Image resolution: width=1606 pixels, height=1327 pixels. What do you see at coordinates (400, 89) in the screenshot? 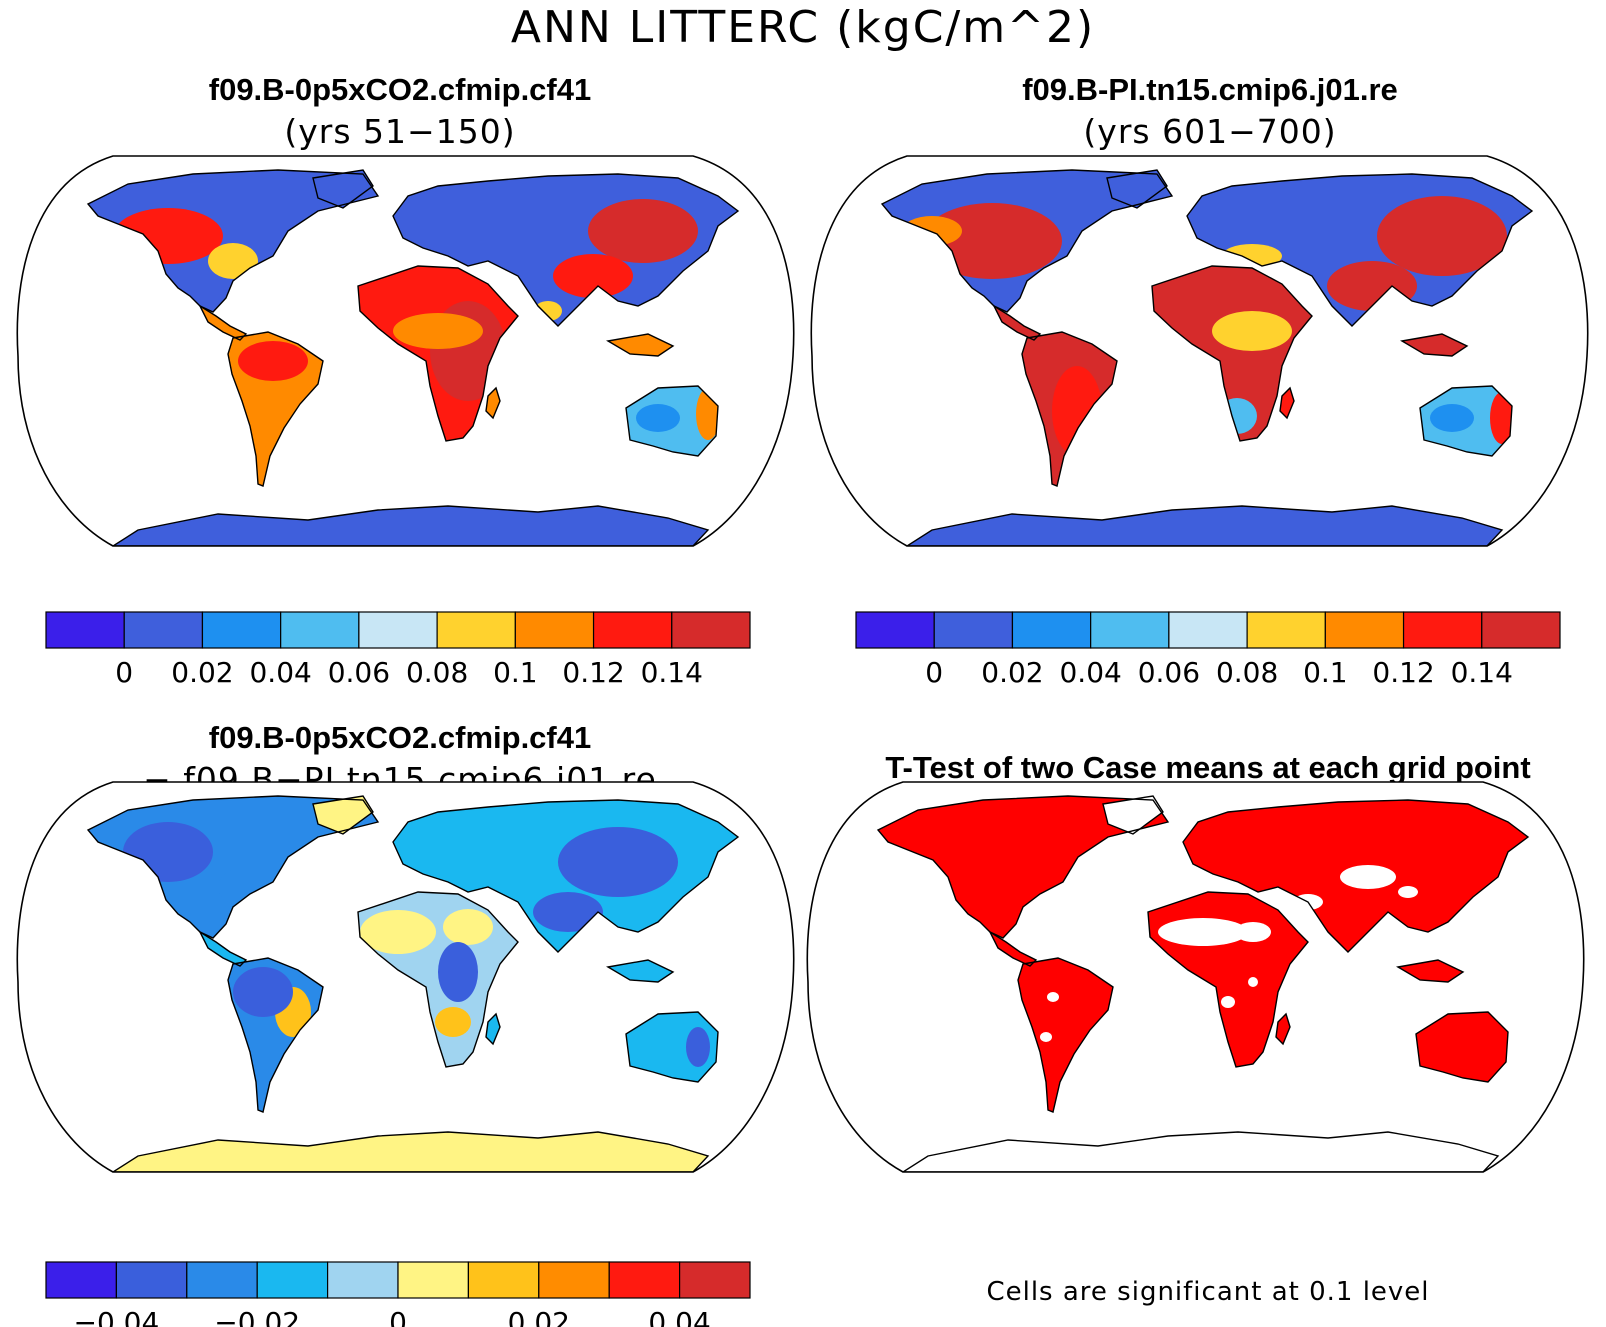
I see `panel1-title: f09.B-0p5xCO2.cfmip.cf41` at bounding box center [400, 89].